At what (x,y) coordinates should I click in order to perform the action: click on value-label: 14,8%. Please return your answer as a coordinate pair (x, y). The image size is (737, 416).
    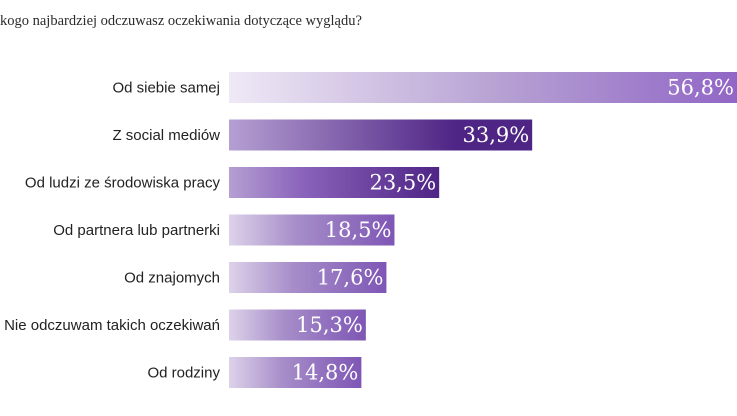
    Looking at the image, I should click on (325, 373).